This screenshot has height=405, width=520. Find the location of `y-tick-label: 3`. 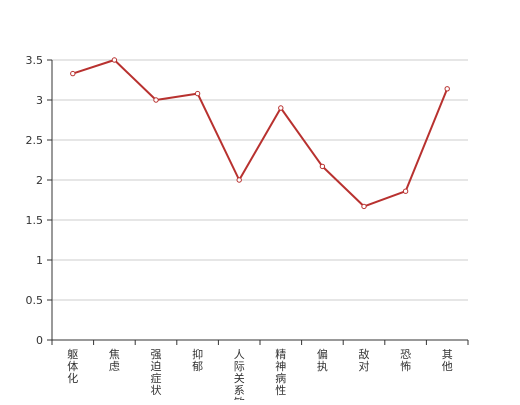

y-tick-label: 3 is located at coordinates (39, 100).